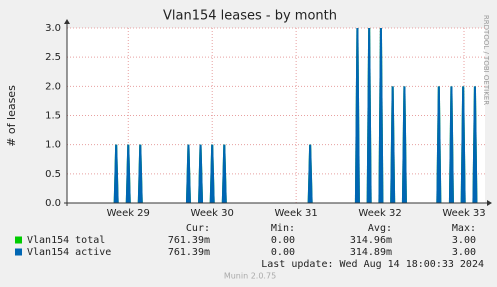  I want to click on x-arrow, so click(489, 203).